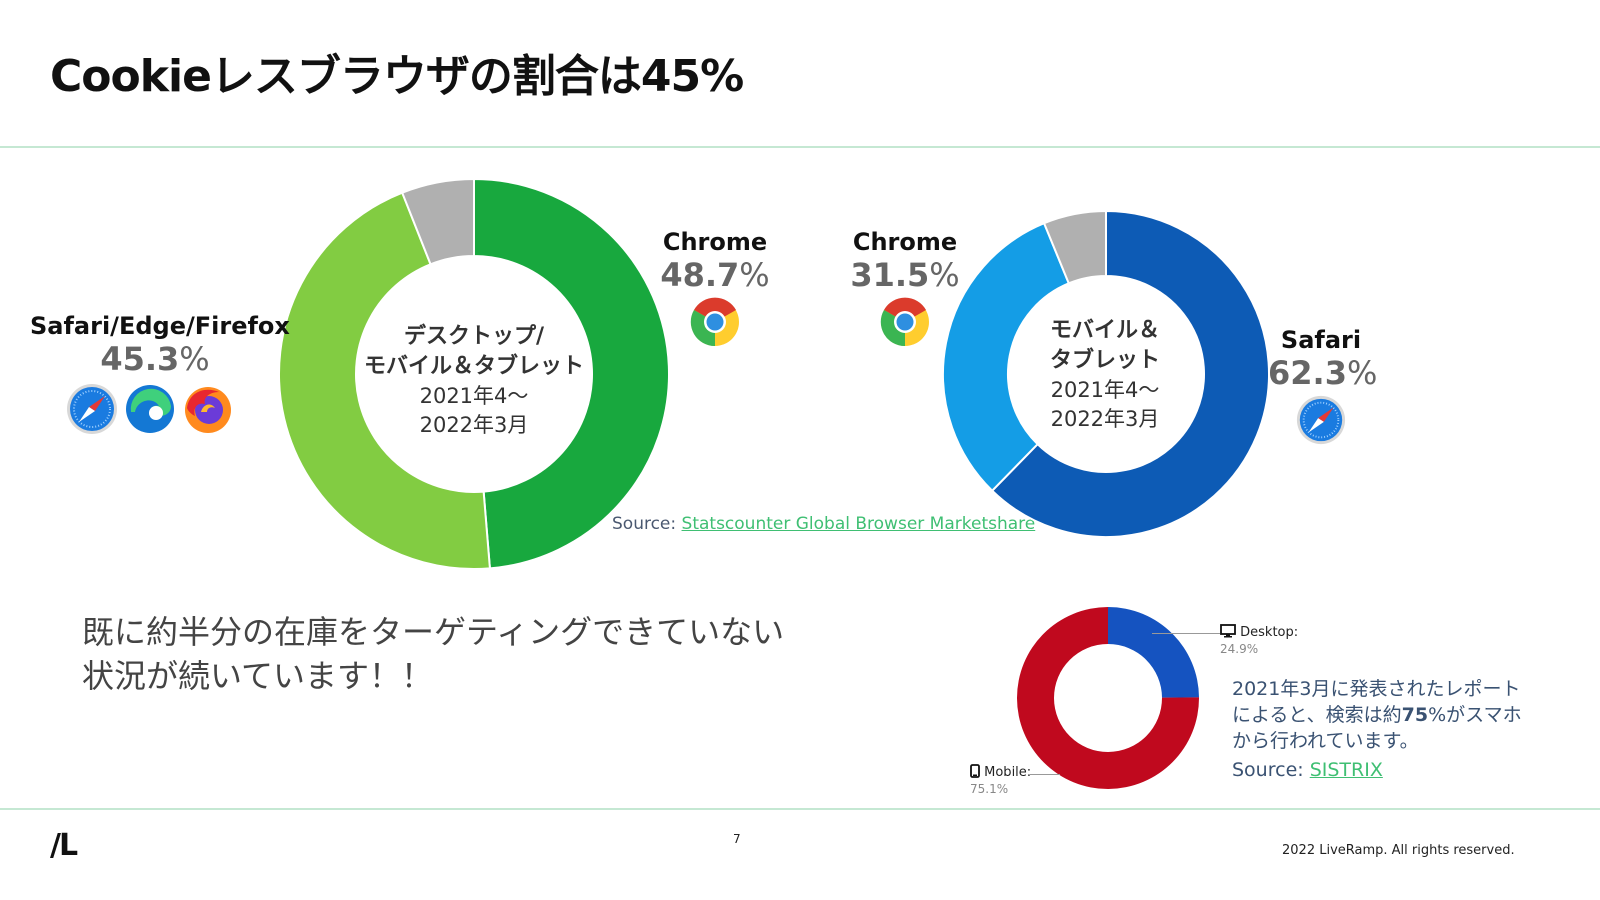 This screenshot has height=900, width=1600. I want to click on desktop-mobile-donut-chart, so click(474, 374).